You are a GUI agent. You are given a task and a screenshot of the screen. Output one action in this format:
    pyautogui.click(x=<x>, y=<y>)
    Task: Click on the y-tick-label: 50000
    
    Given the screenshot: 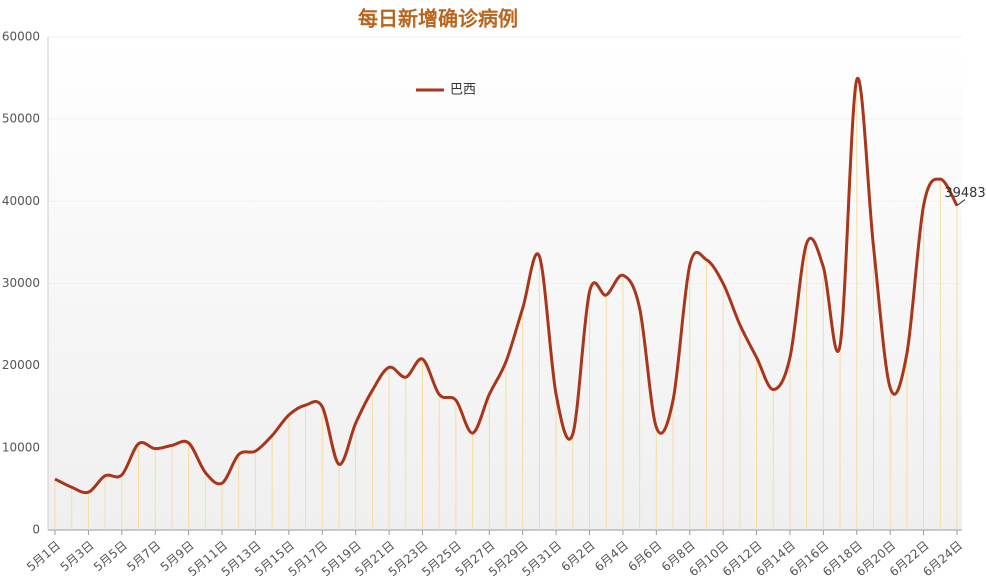 What is the action you would take?
    pyautogui.click(x=21, y=119)
    